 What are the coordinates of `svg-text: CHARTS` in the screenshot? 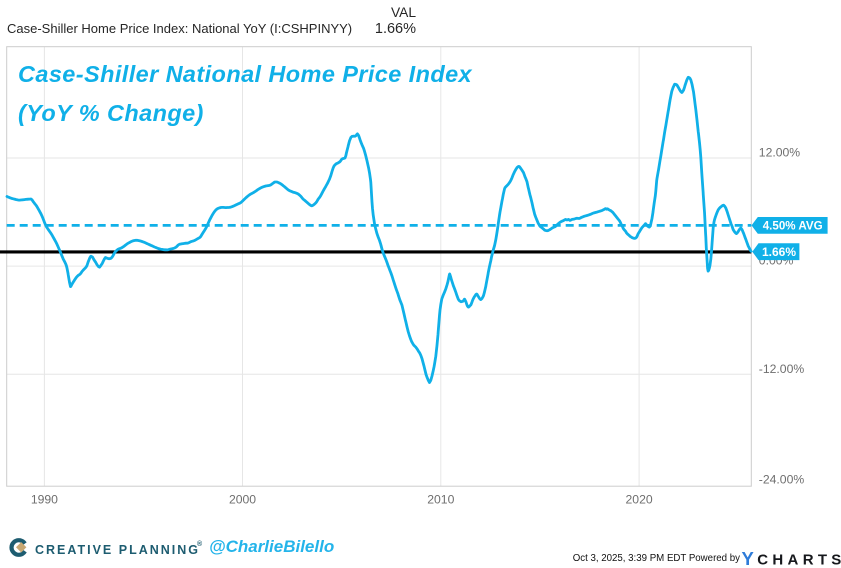 It's located at (799, 559).